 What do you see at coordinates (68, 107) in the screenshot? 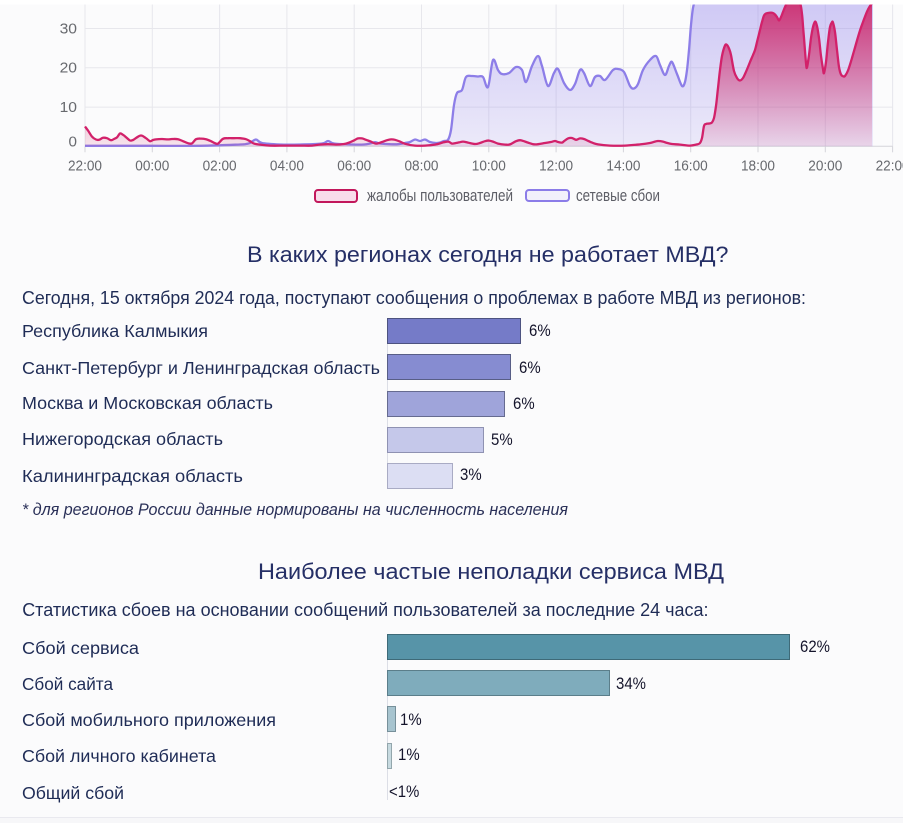
I see `svg-text: 10` at bounding box center [68, 107].